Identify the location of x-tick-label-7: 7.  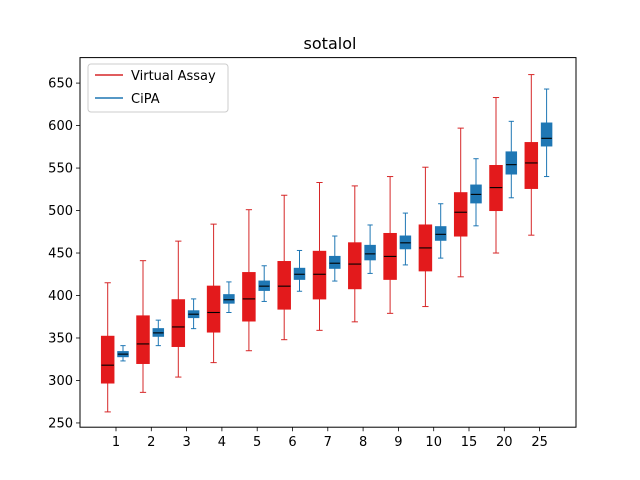
(328, 442).